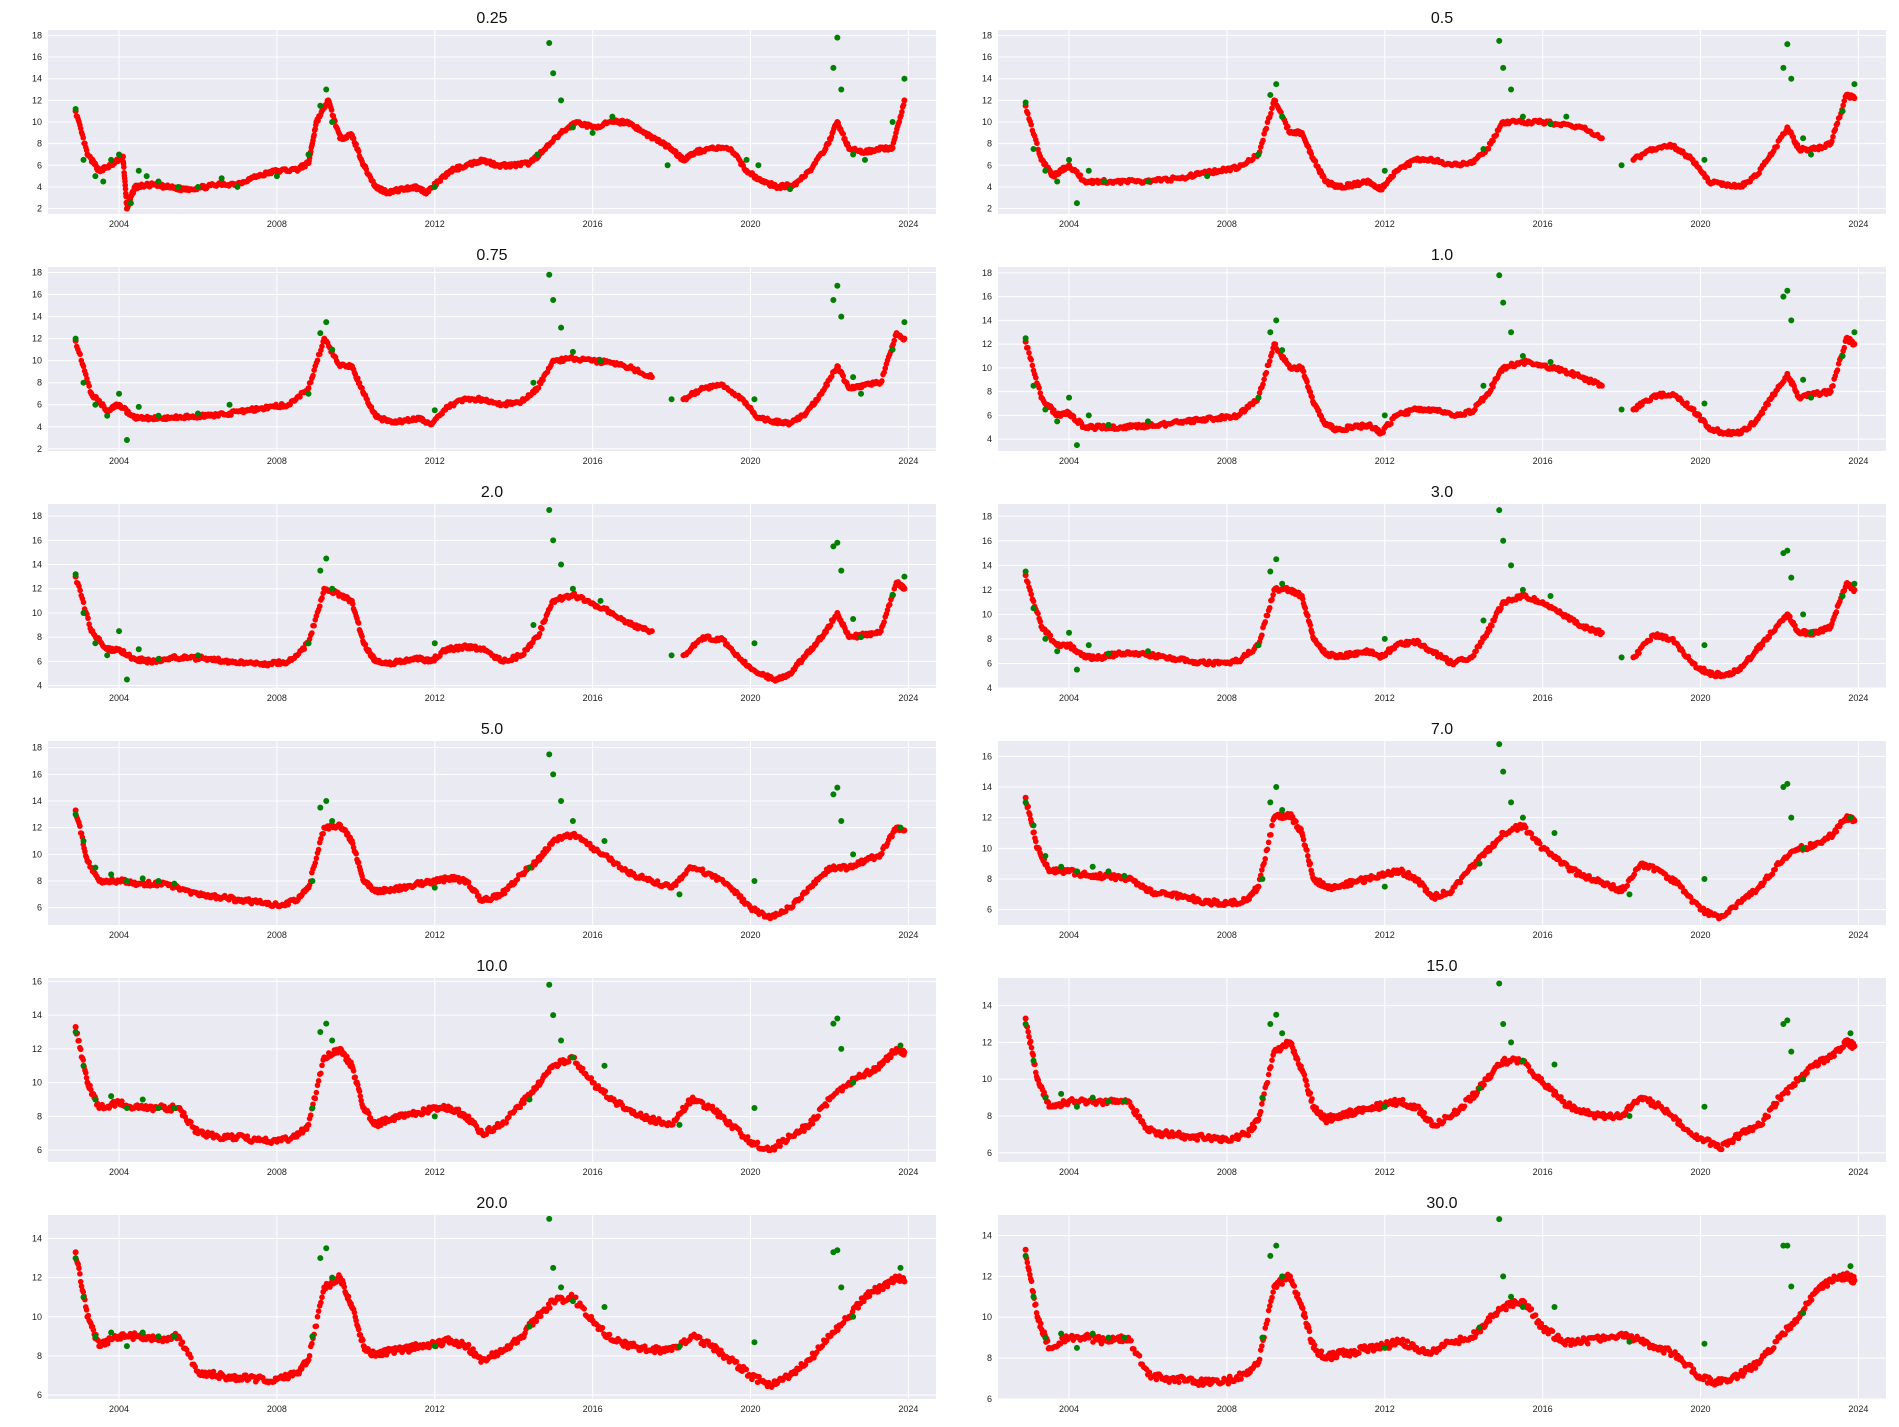 The width and height of the screenshot is (1899, 1427). Describe the element at coordinates (490, 864) in the screenshot. I see `series-red` at that location.